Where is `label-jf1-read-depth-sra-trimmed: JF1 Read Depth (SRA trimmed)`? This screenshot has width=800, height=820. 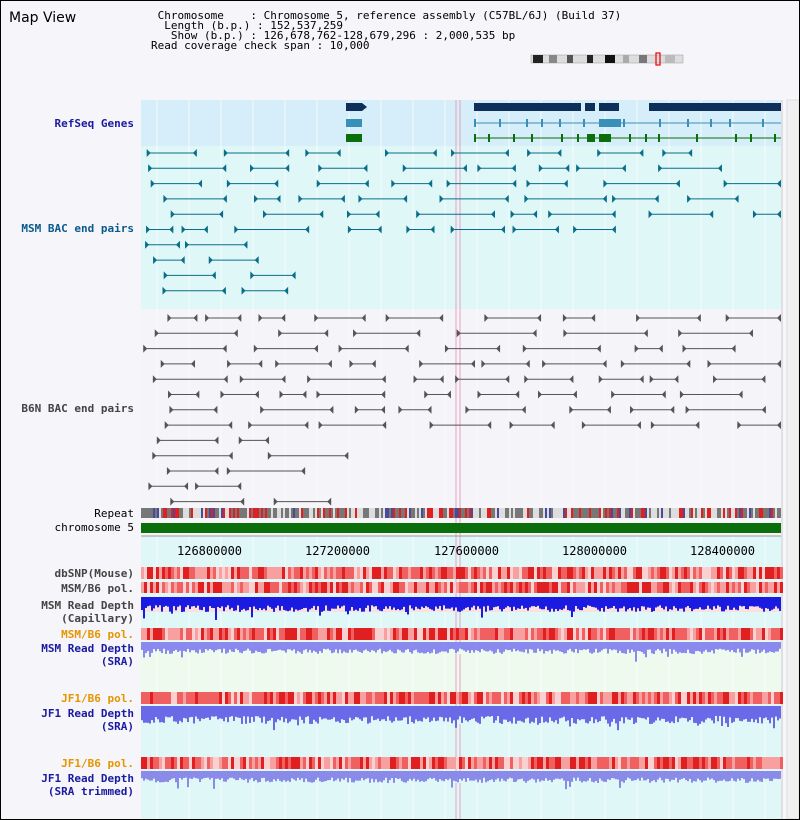
label-jf1-read-depth-sra-trimmed: JF1 Read Depth (SRA trimmed) is located at coordinates (87, 785).